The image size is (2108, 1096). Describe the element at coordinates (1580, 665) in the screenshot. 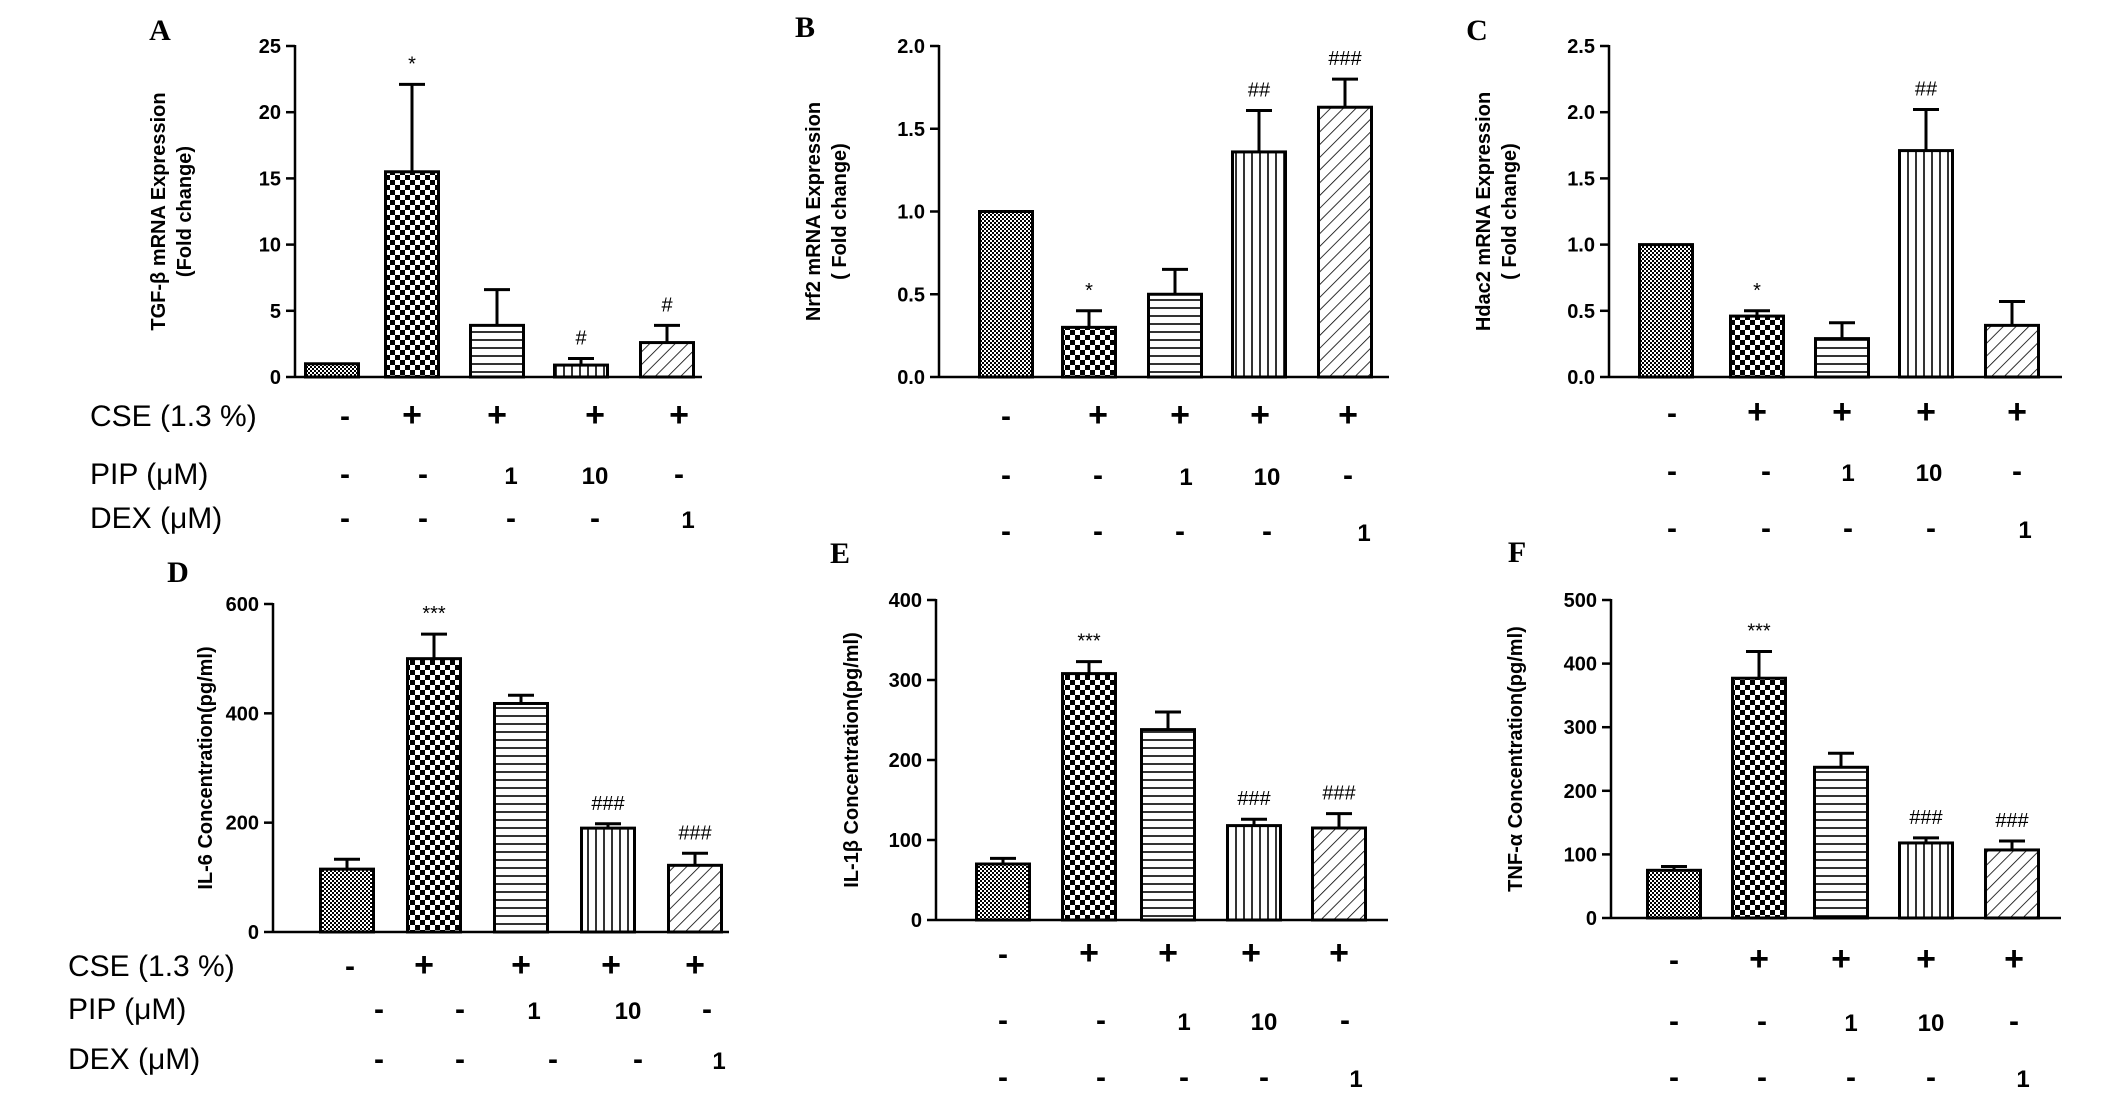

I see `y-tick-label: 400` at that location.